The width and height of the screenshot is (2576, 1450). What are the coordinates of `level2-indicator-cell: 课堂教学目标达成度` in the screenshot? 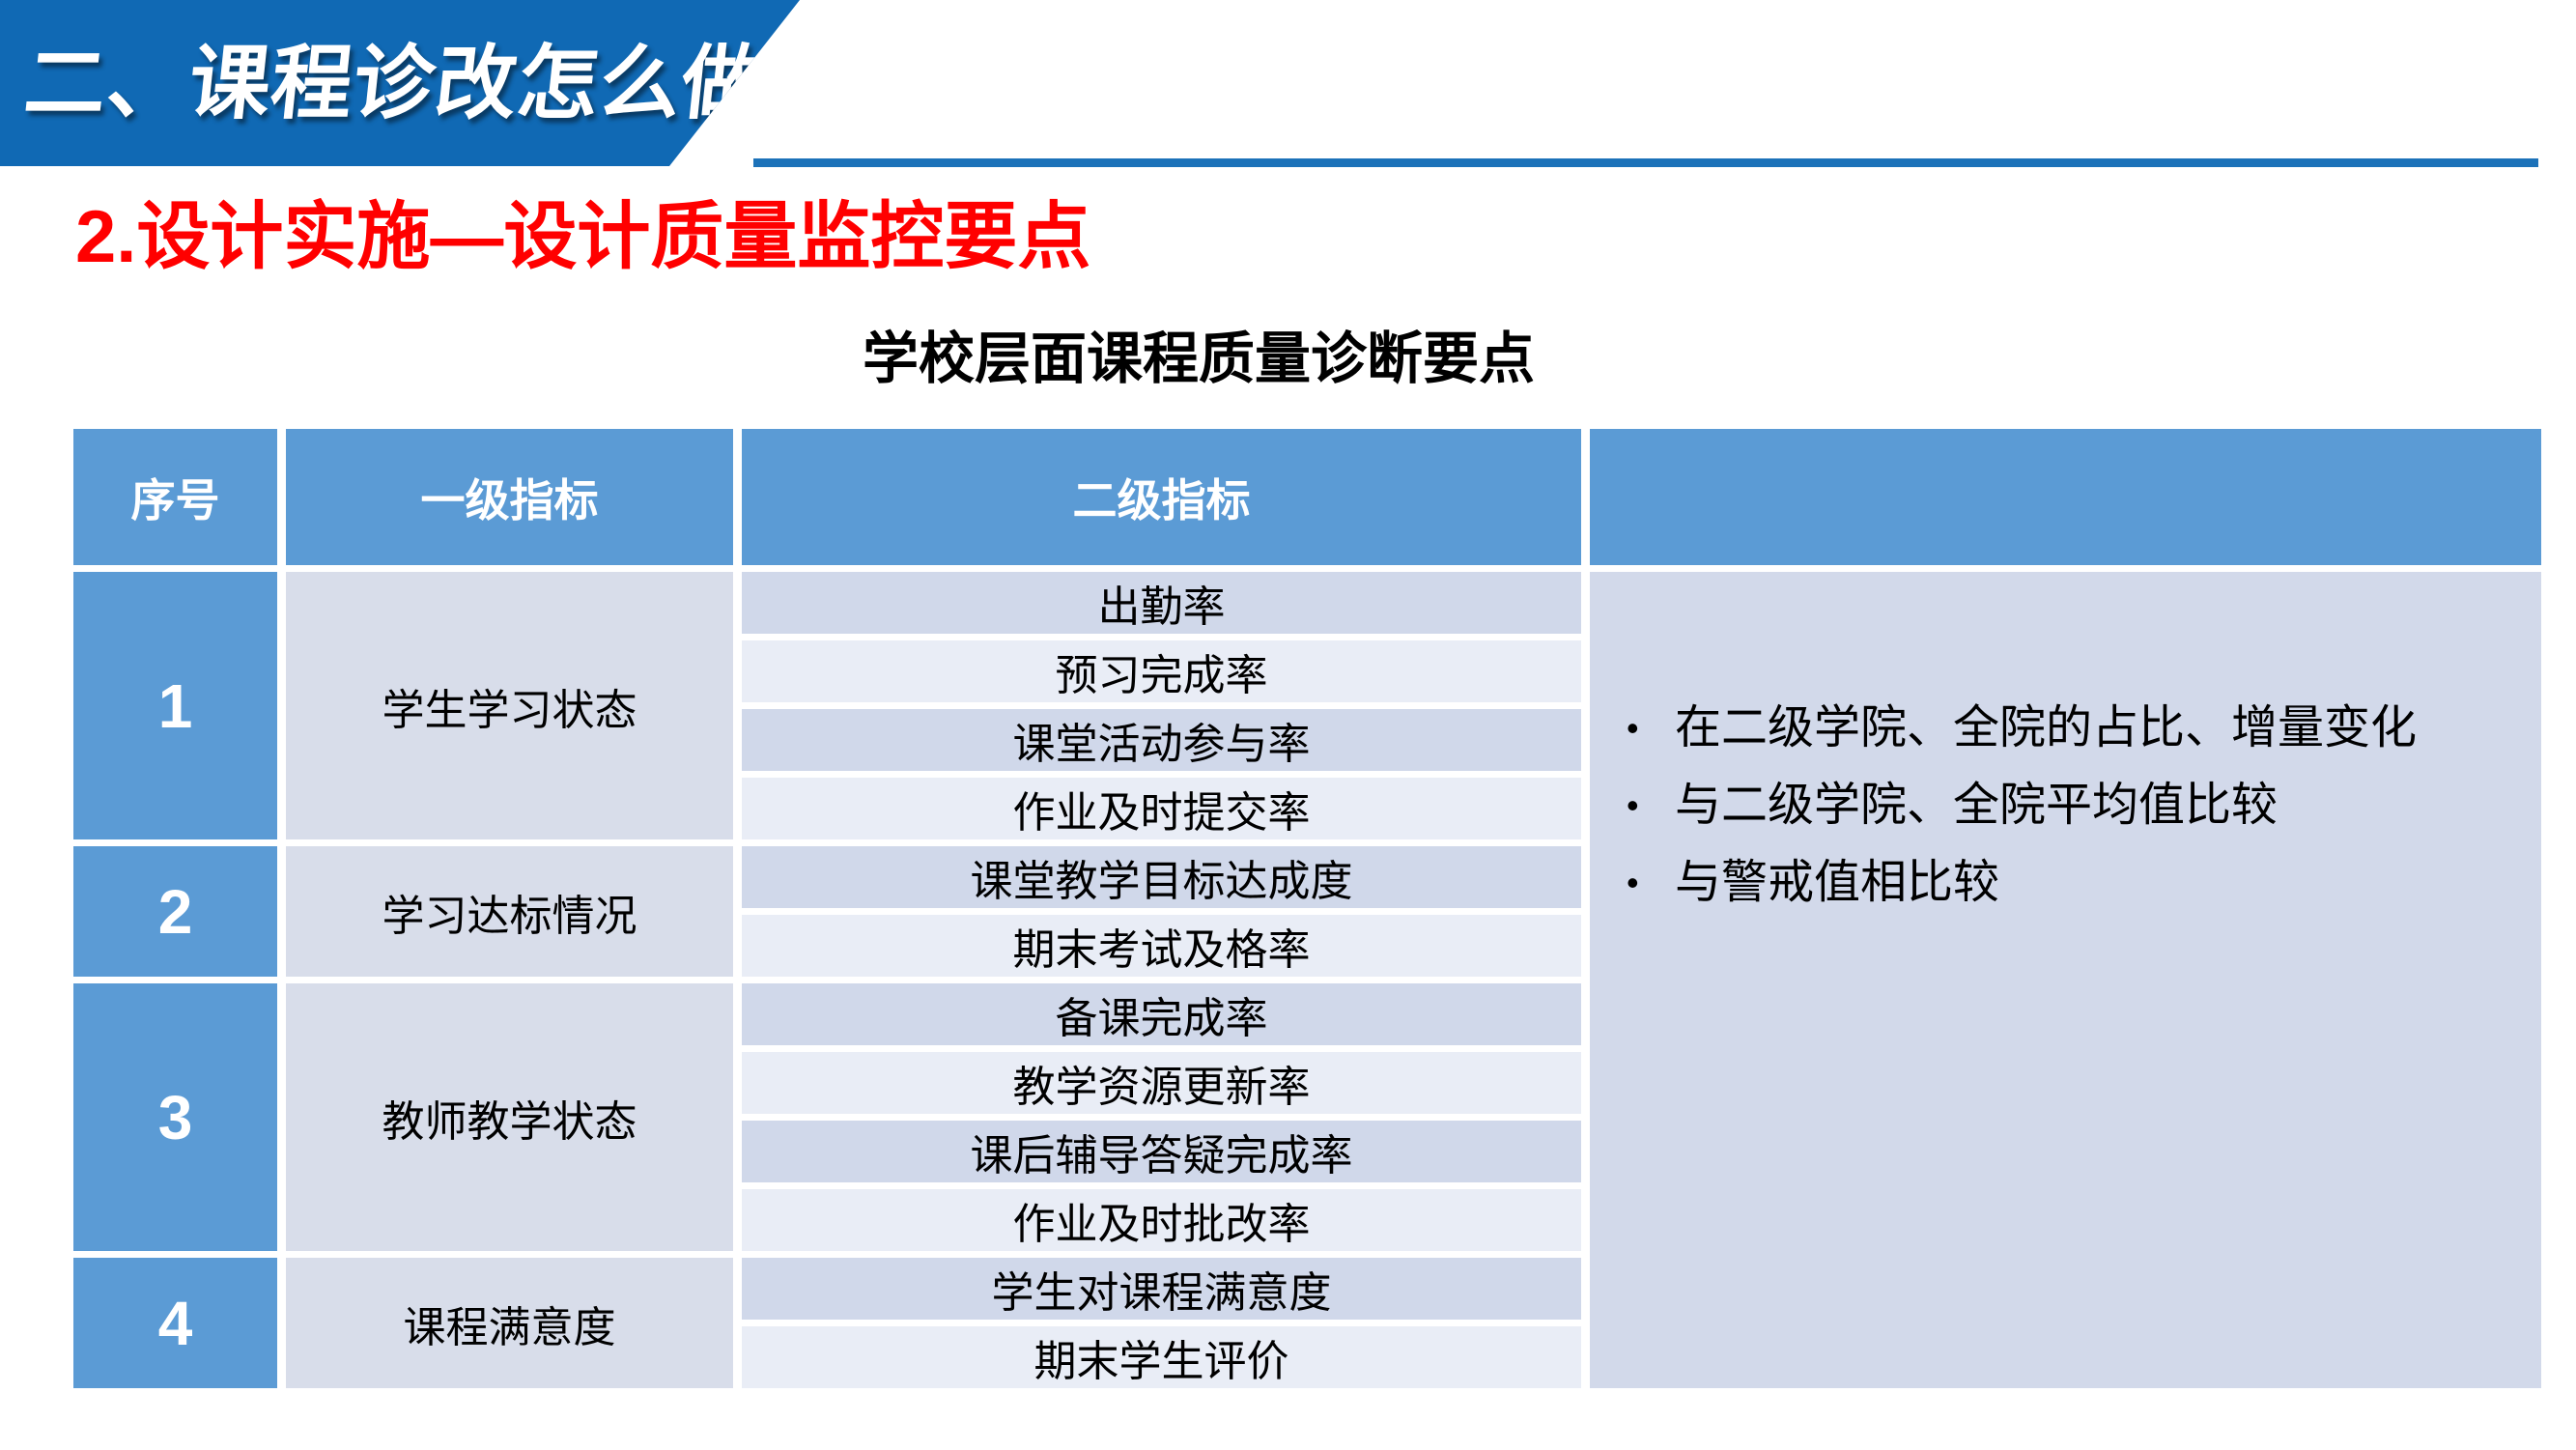 It's located at (1161, 877).